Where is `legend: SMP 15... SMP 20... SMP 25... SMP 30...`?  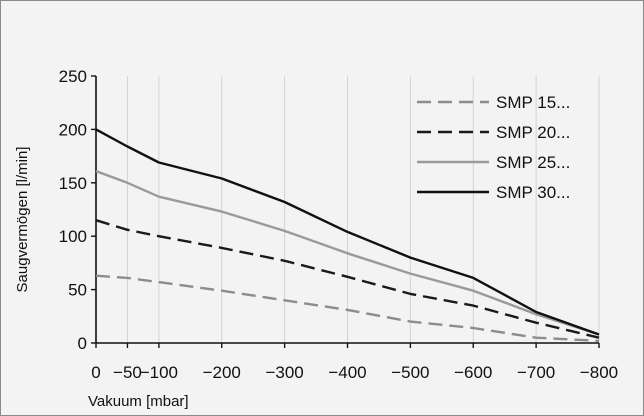 legend: SMP 15... SMP 20... SMP 25... SMP 30... is located at coordinates (493, 147).